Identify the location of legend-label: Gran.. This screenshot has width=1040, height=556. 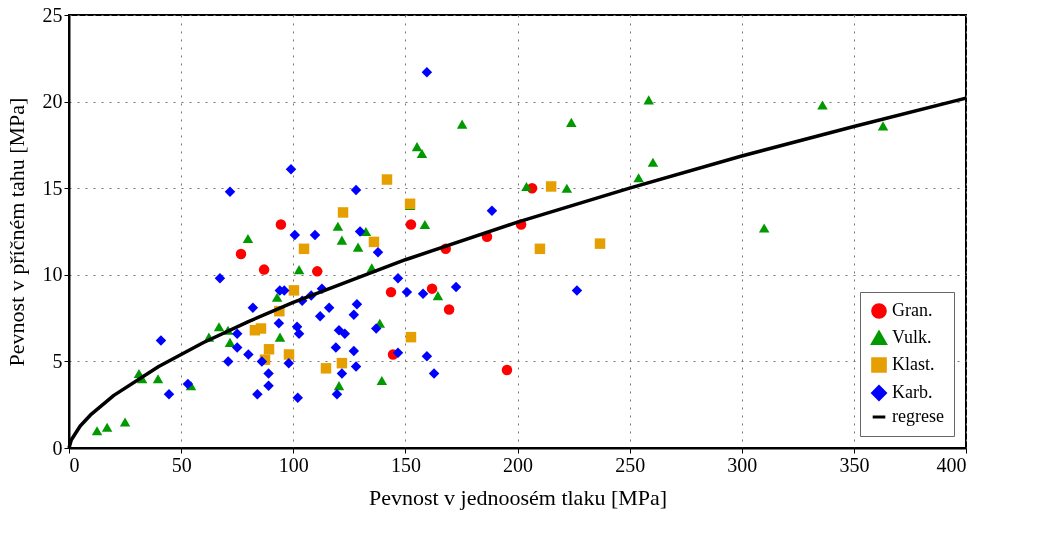
(912, 310).